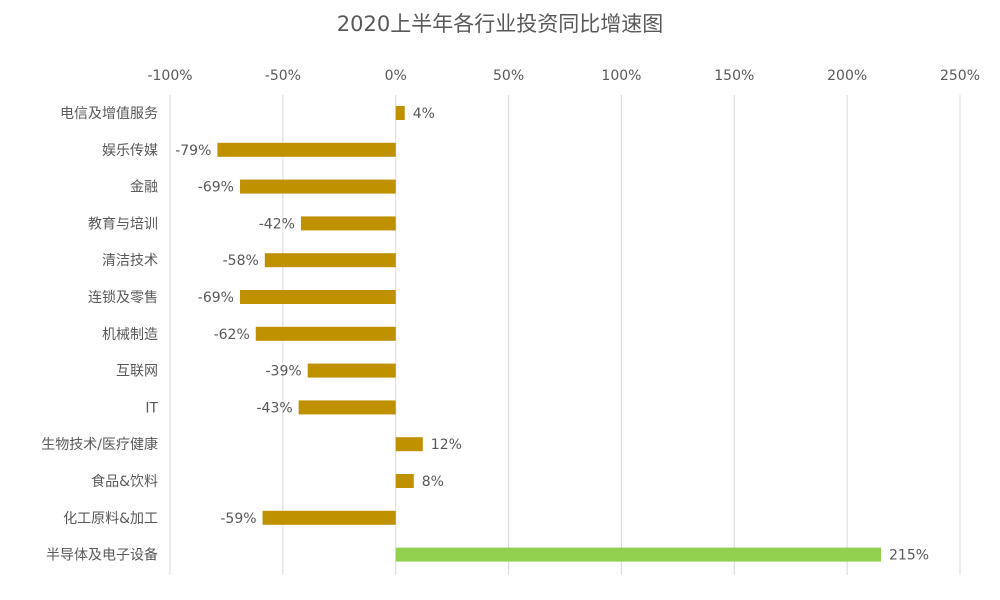  What do you see at coordinates (169, 76) in the screenshot?
I see `x-tick-label: -100%` at bounding box center [169, 76].